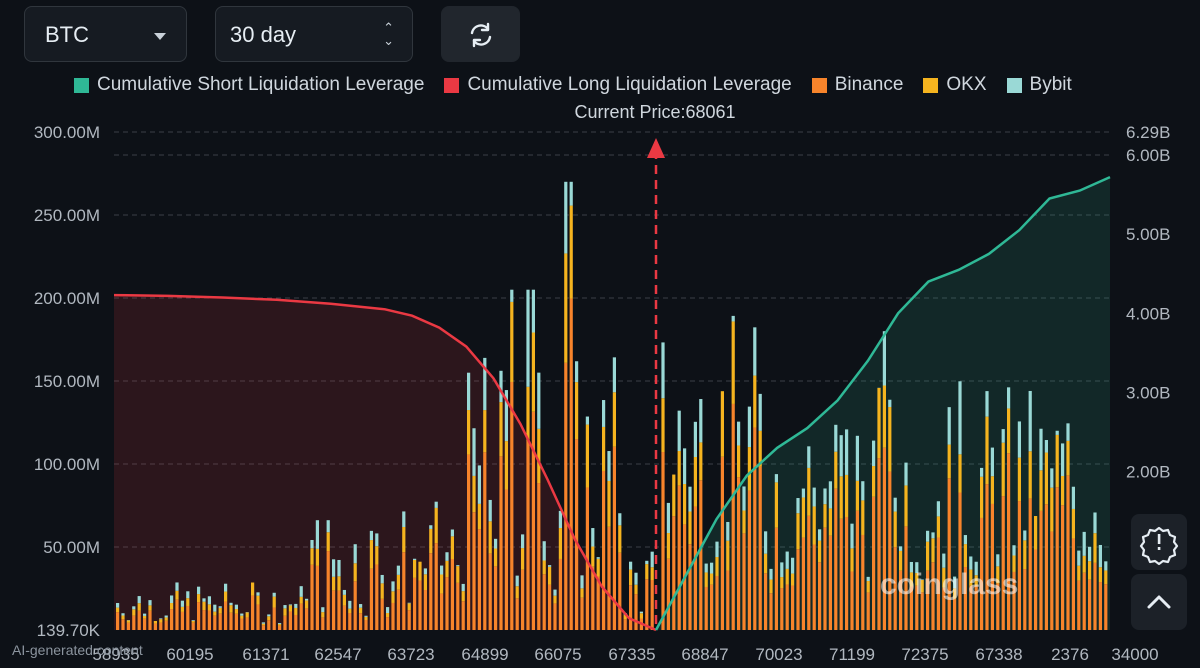 This screenshot has width=1200, height=668. What do you see at coordinates (618, 85) in the screenshot?
I see `legend-item-long: Cumulative Long Liquidation Leverage` at bounding box center [618, 85].